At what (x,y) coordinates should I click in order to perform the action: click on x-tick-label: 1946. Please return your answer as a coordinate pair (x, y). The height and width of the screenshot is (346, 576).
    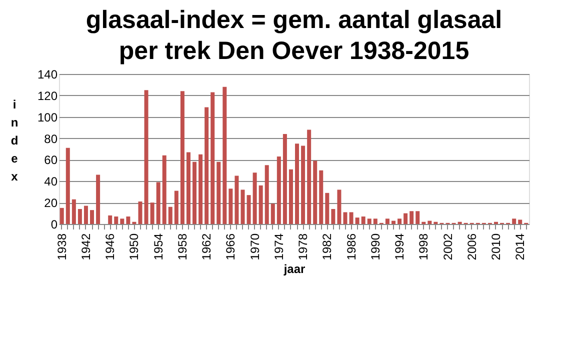
    Looking at the image, I should click on (110, 246).